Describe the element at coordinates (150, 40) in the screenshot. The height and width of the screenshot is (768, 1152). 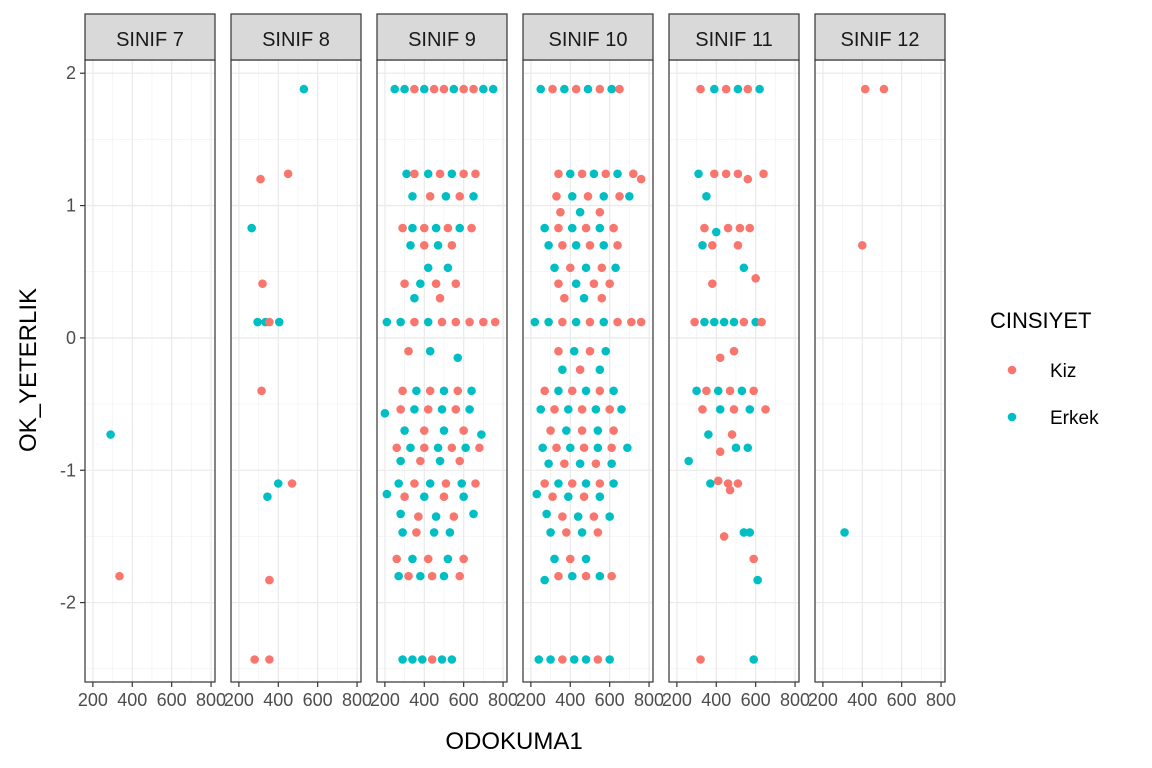
I see `facet-strip-label: SINIF 7` at that location.